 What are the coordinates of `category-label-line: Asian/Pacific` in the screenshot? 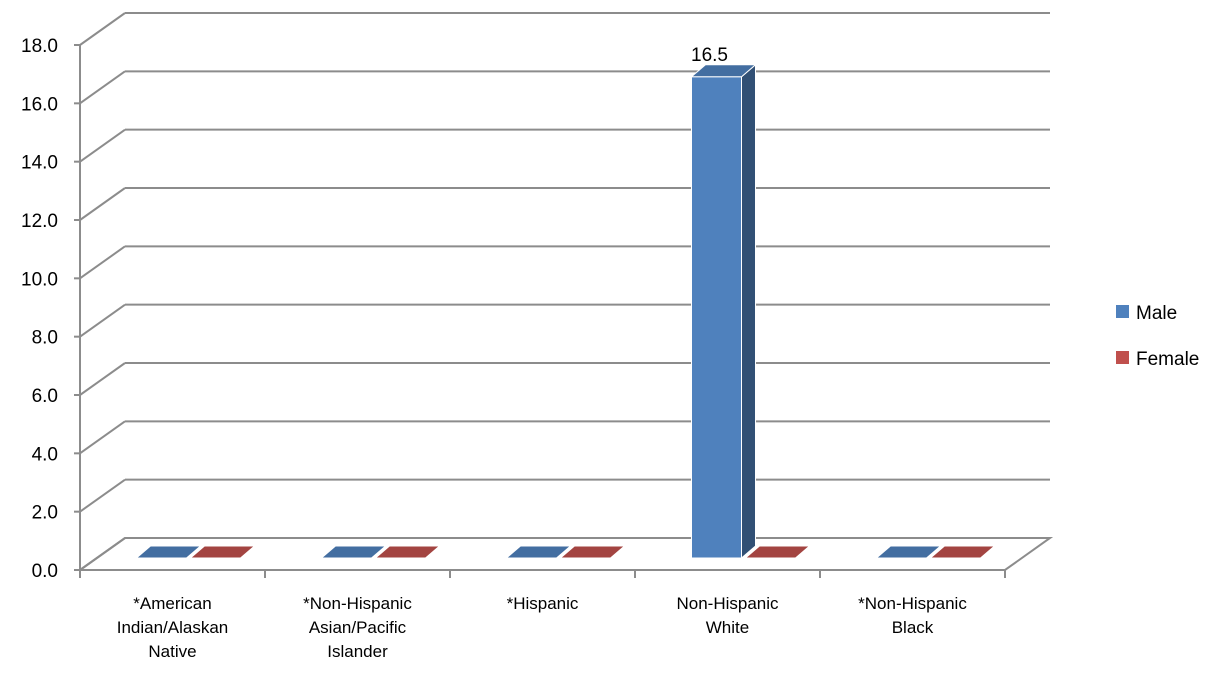 It's located at (358, 627).